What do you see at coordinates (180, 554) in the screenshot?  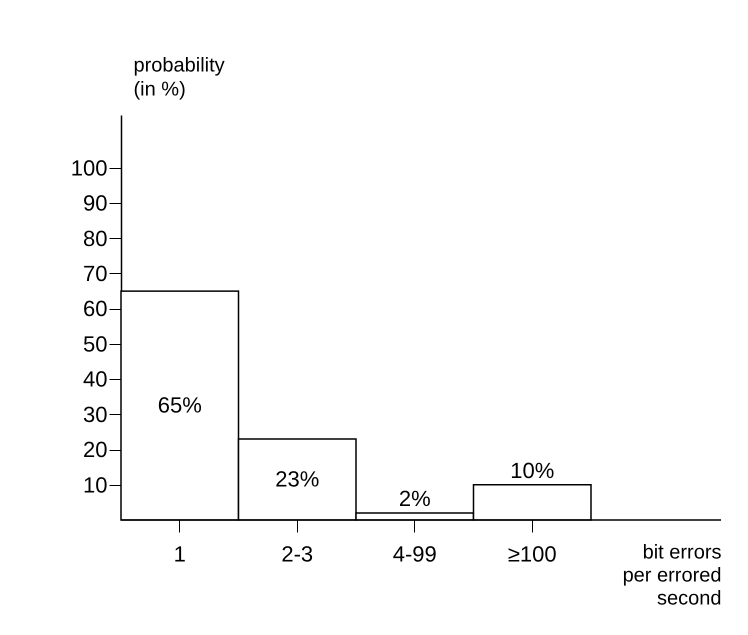 I see `x-tick-label: 1` at bounding box center [180, 554].